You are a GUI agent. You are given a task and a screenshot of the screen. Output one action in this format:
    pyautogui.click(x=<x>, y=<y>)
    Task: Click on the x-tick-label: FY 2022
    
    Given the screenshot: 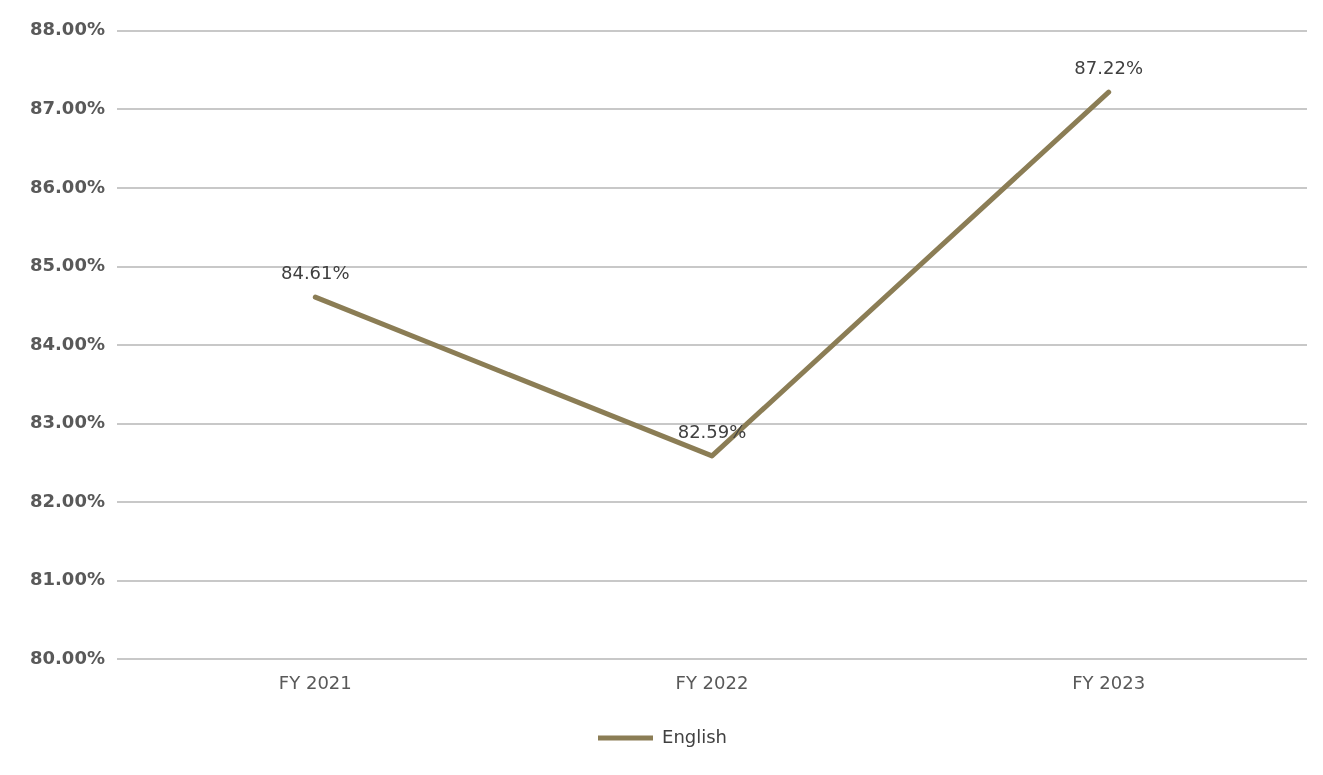 What is the action you would take?
    pyautogui.click(x=712, y=682)
    